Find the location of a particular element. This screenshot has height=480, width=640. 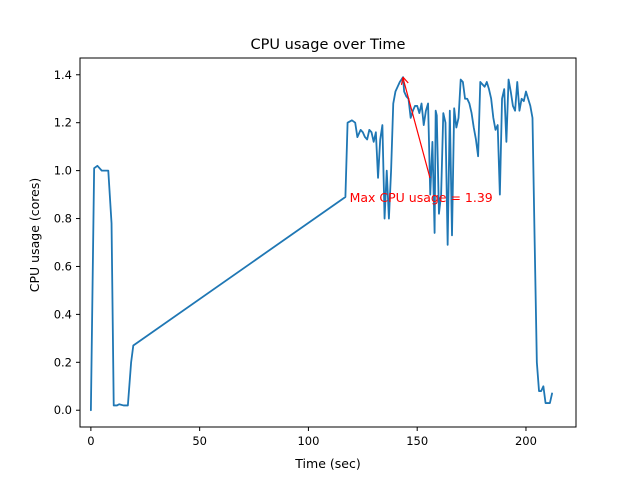

y-tick-label: 1.2 is located at coordinates (63, 123).